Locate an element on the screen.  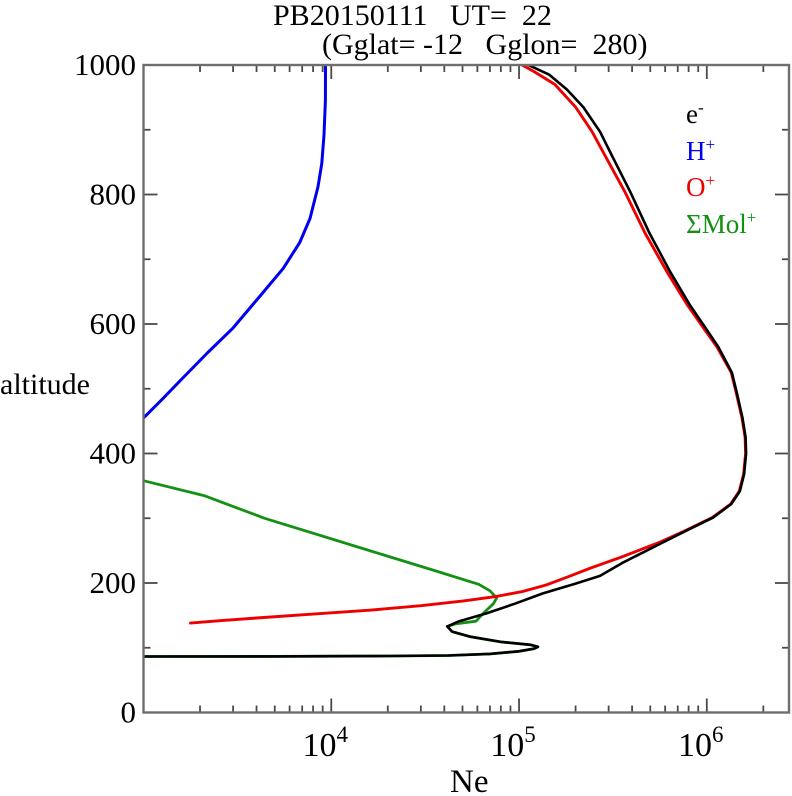
x-axis-title: Ne is located at coordinates (469, 780).